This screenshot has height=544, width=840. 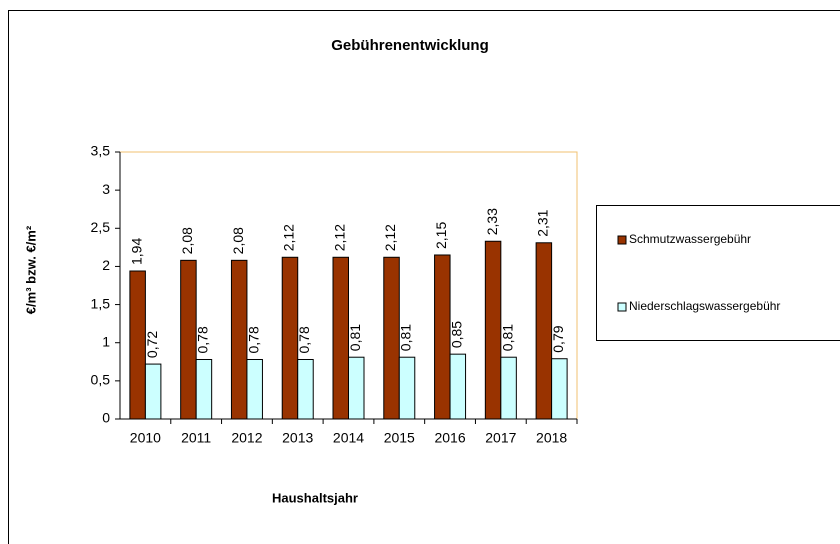 I want to click on y-tick-label: 1,5, so click(x=101, y=303).